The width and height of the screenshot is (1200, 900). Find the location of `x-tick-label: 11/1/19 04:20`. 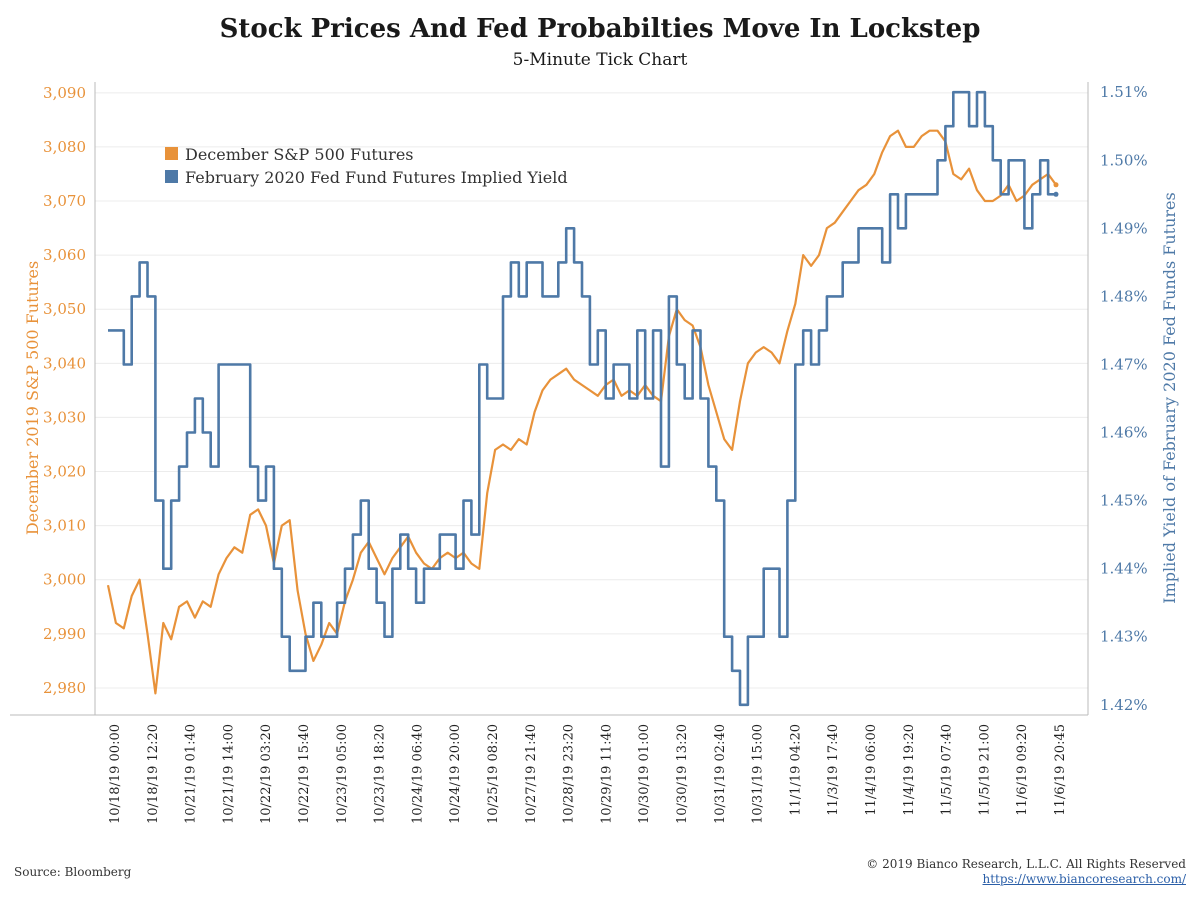

x-tick-label: 11/1/19 04:20 is located at coordinates (795, 770).